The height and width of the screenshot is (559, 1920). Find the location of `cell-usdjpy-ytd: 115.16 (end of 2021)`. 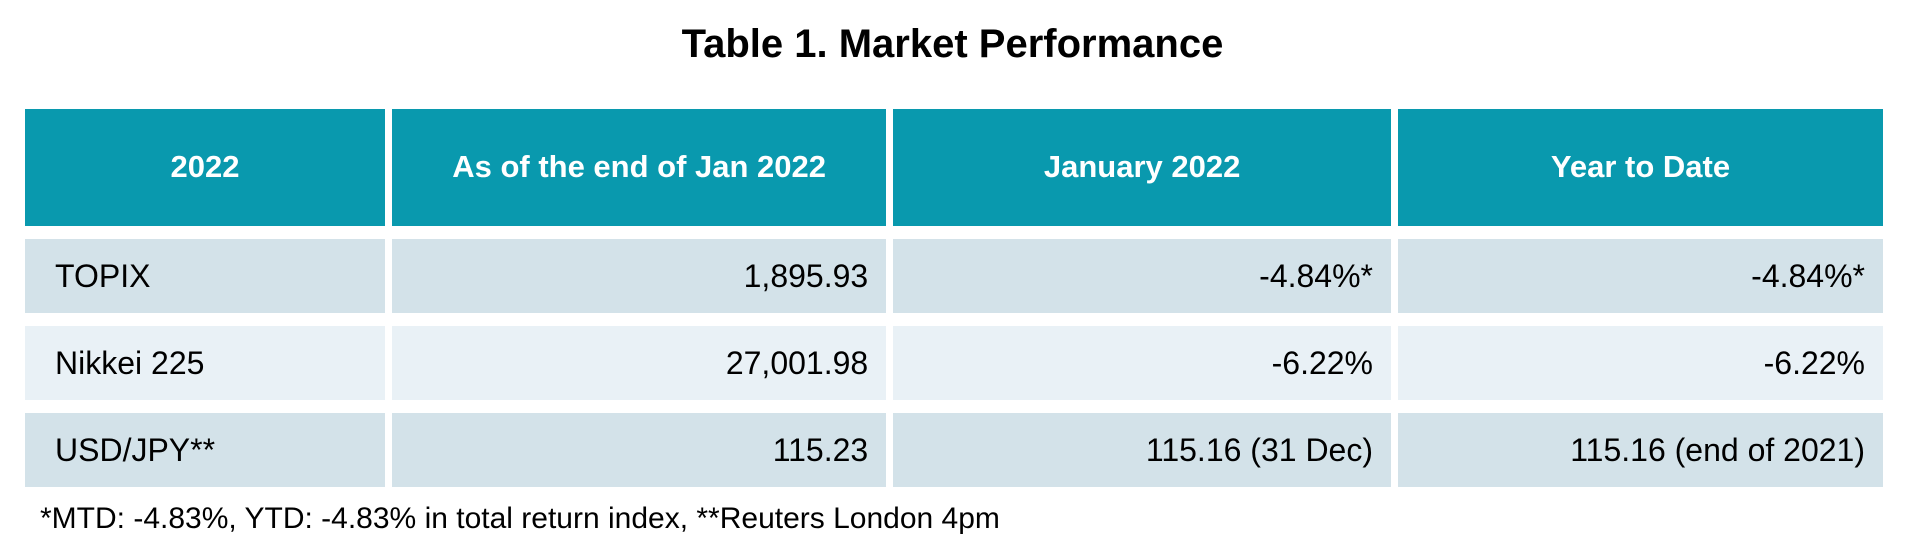

cell-usdjpy-ytd: 115.16 (end of 2021) is located at coordinates (1640, 450).